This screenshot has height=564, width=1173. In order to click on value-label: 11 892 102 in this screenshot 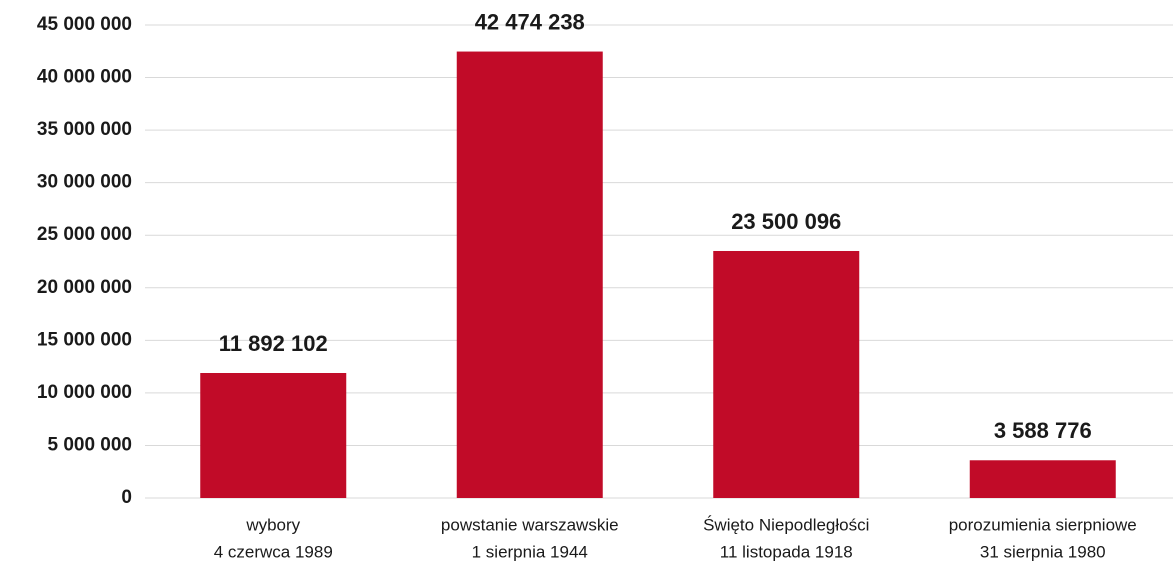, I will do `click(273, 343)`.